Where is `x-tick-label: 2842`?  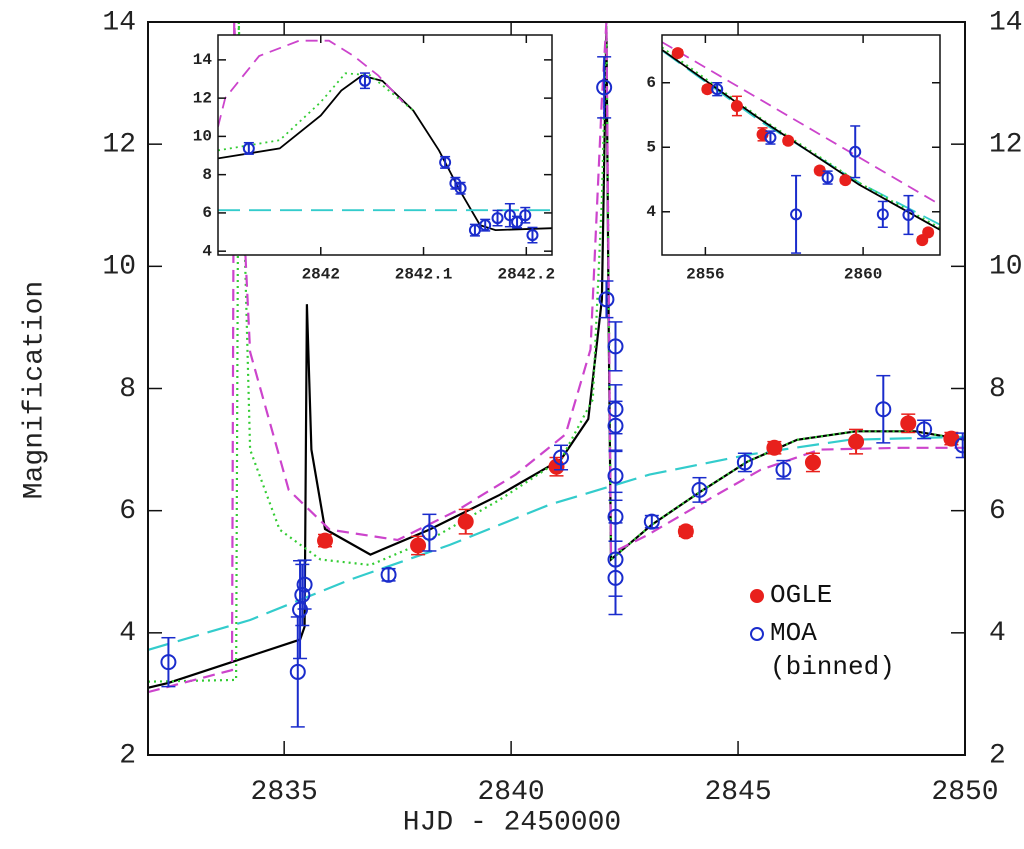 x-tick-label: 2842 is located at coordinates (321, 274).